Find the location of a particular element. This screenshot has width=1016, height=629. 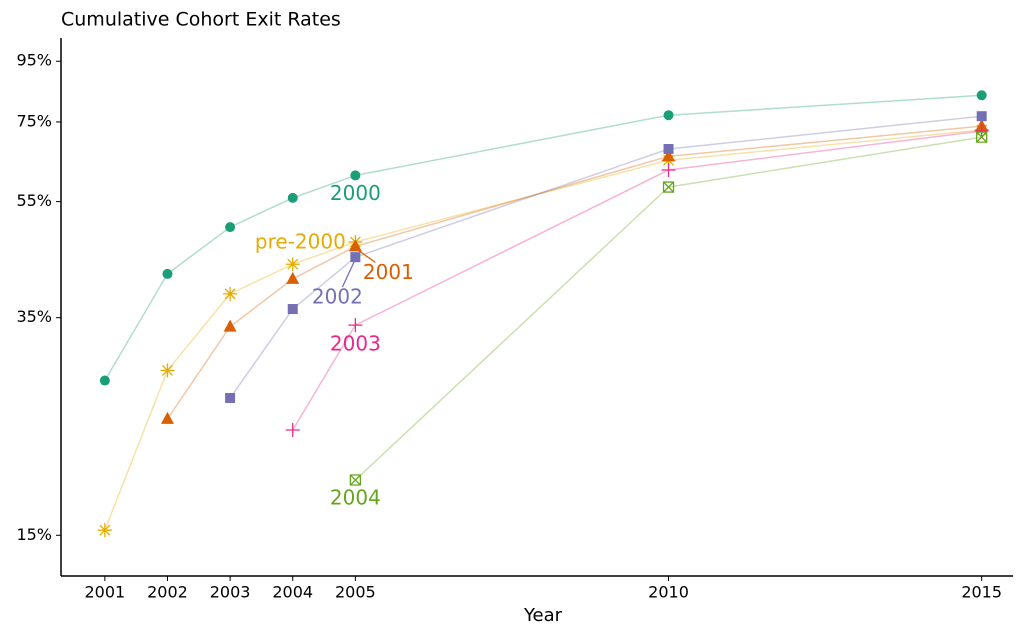

series-label: 2004 is located at coordinates (355, 498).